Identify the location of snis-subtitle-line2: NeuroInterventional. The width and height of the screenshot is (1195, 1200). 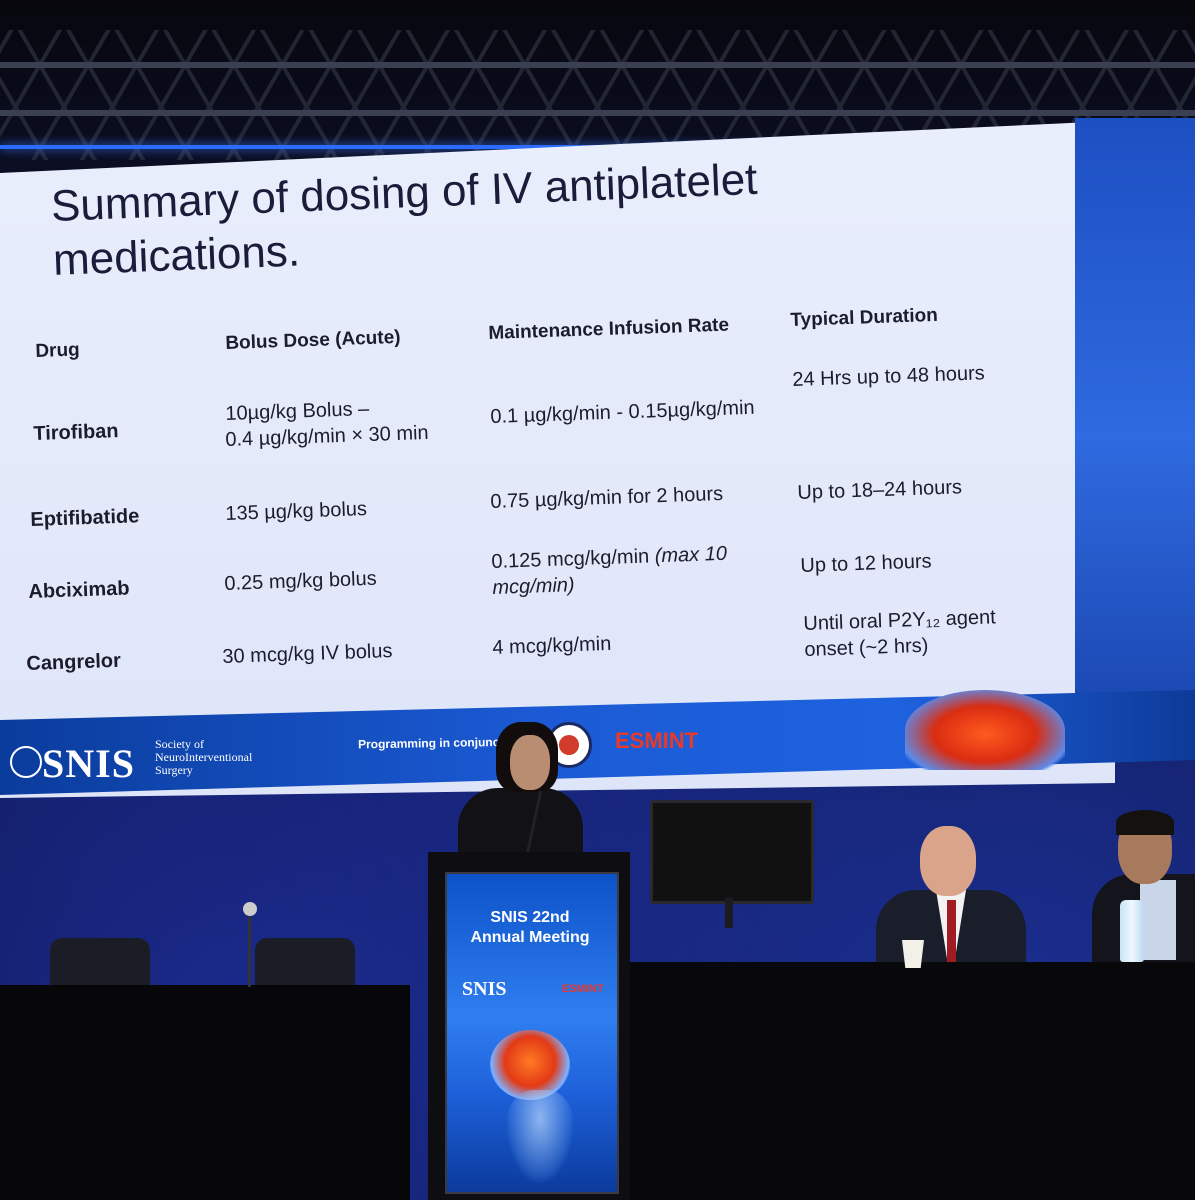
(204, 757).